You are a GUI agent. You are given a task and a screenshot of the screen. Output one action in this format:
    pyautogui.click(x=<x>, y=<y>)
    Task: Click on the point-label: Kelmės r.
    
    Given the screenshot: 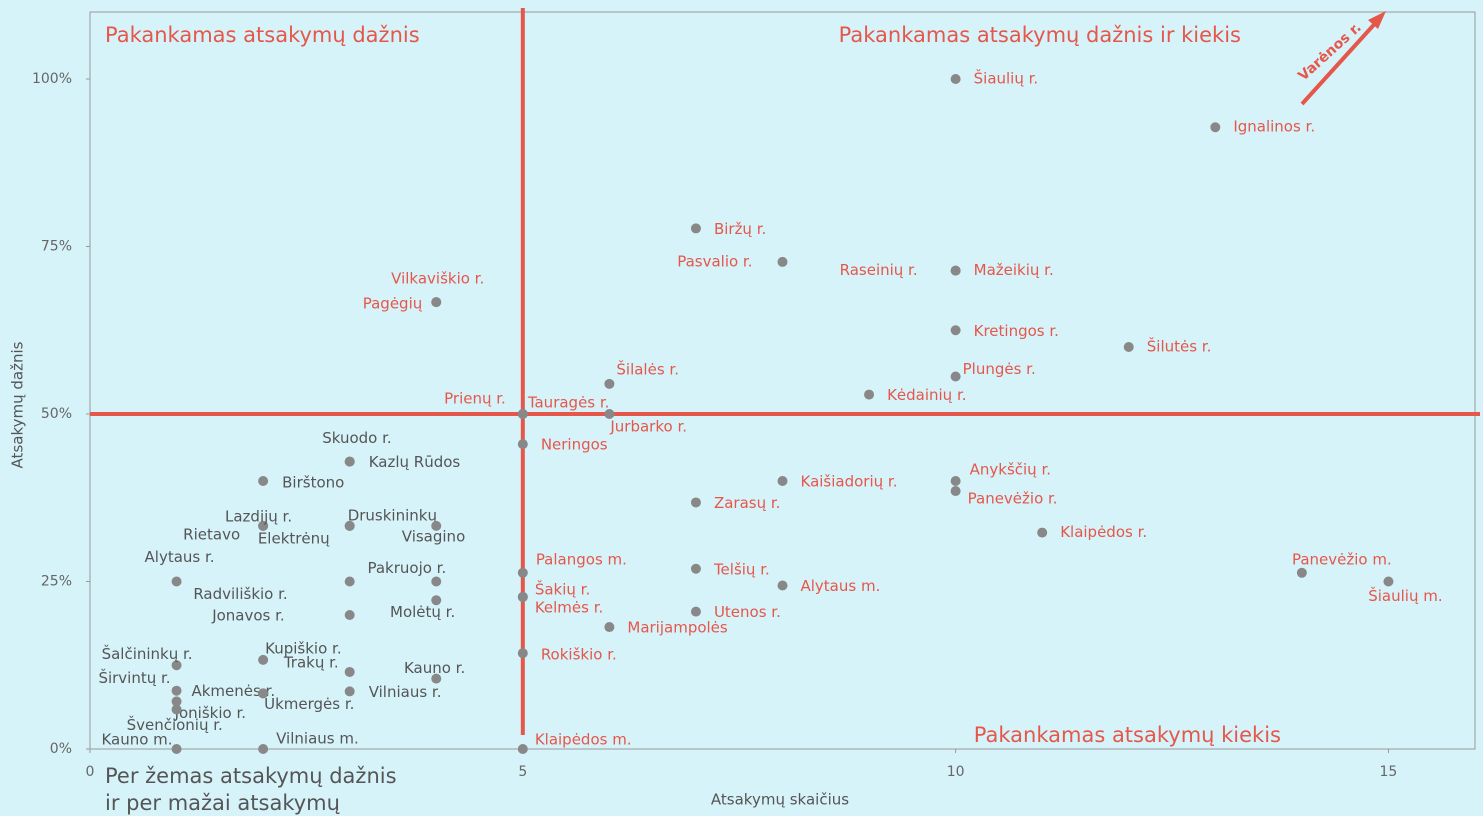 What is the action you would take?
    pyautogui.click(x=569, y=607)
    